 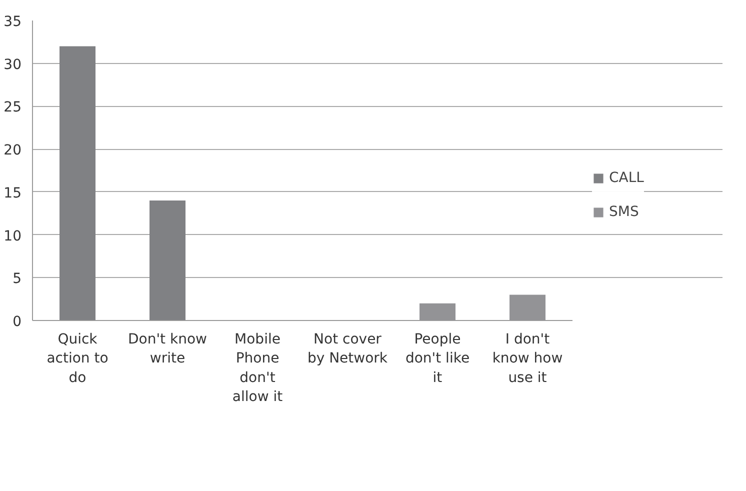 What do you see at coordinates (77, 359) in the screenshot?
I see `x-tick-label: Quick action to do` at bounding box center [77, 359].